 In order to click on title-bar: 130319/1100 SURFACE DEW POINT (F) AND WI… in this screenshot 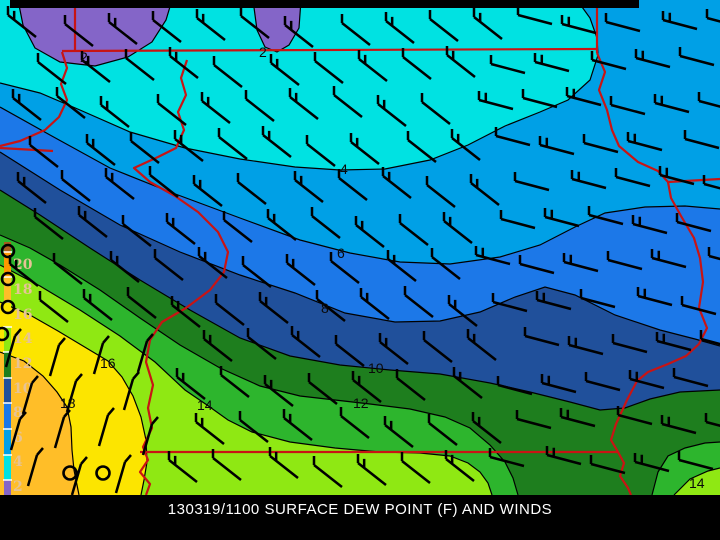, I will do `click(360, 517)`.